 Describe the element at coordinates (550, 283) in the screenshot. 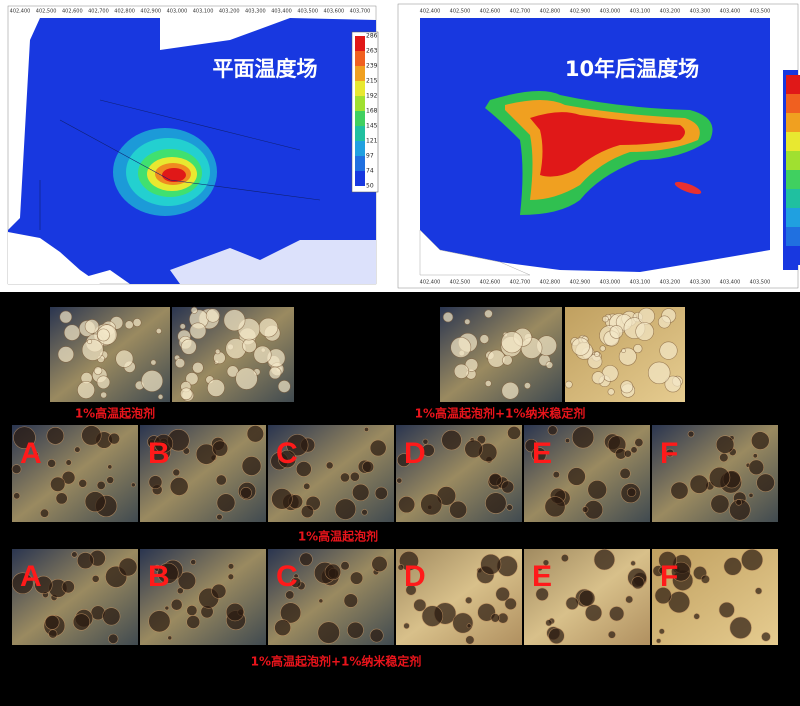

I see `axis-label: 402,800` at that location.